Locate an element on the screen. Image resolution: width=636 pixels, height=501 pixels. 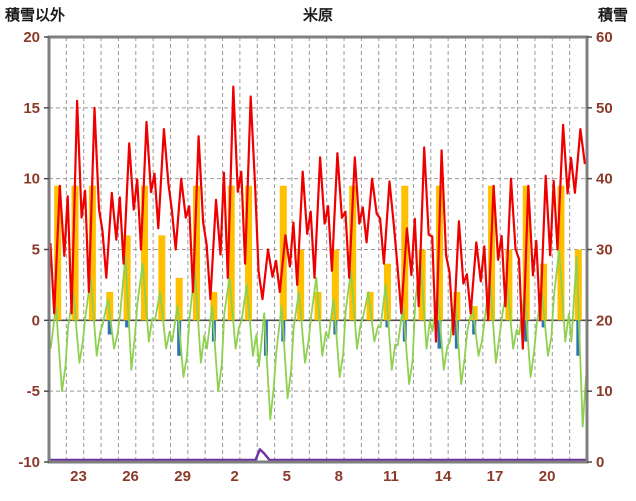
svg-text: 17 is located at coordinates (495, 476).